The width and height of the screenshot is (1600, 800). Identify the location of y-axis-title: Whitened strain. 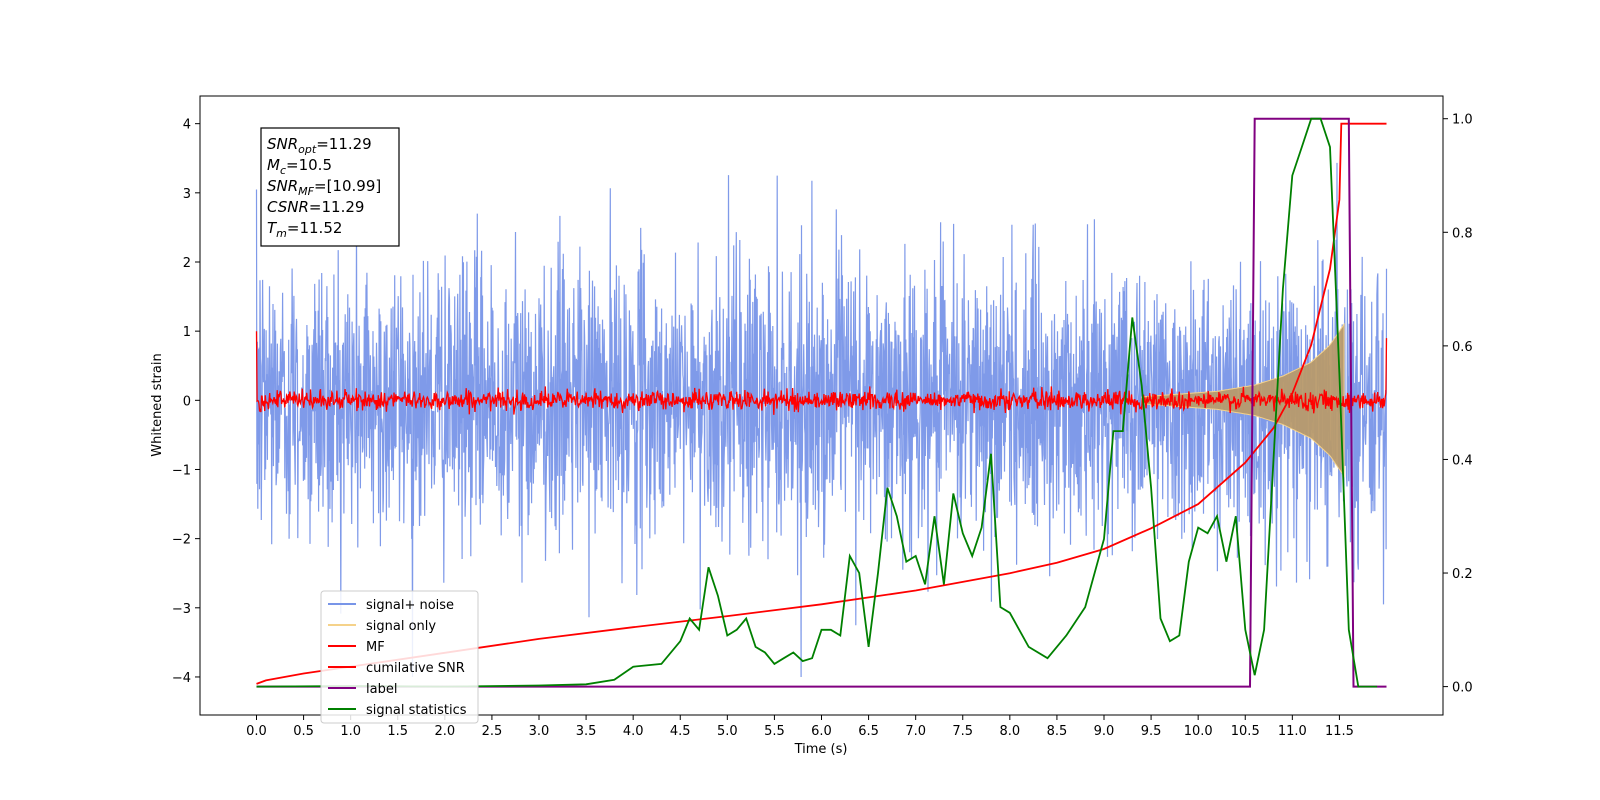
(157, 404).